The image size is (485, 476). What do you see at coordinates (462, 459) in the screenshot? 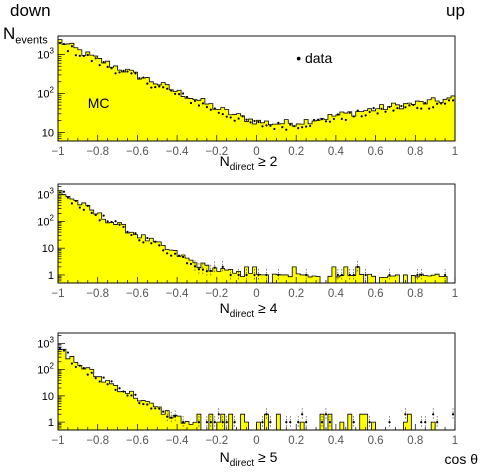
I see `cos-theta-label: cos θ` at bounding box center [462, 459].